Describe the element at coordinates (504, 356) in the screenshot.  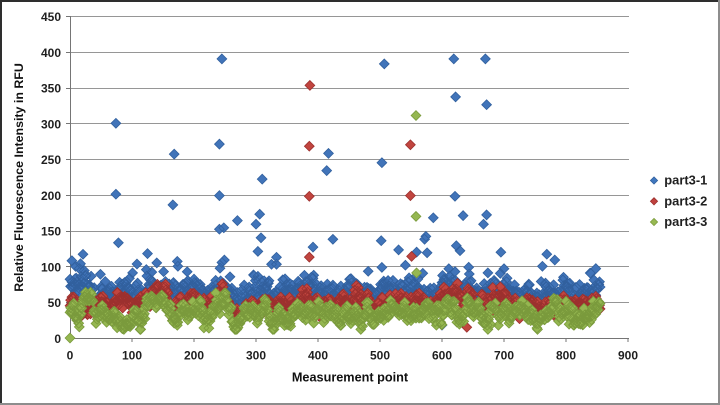
I see `svg-text: 700` at that location.